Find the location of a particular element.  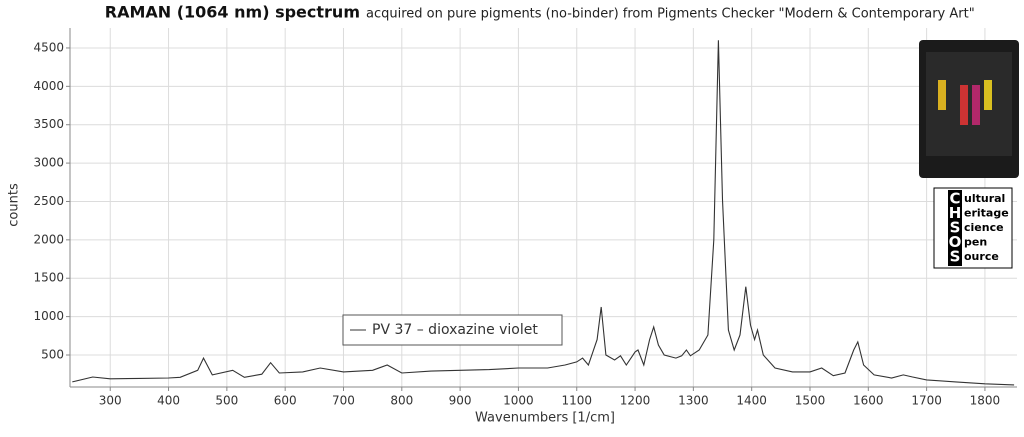

logo-word: ource is located at coordinates (981, 256).